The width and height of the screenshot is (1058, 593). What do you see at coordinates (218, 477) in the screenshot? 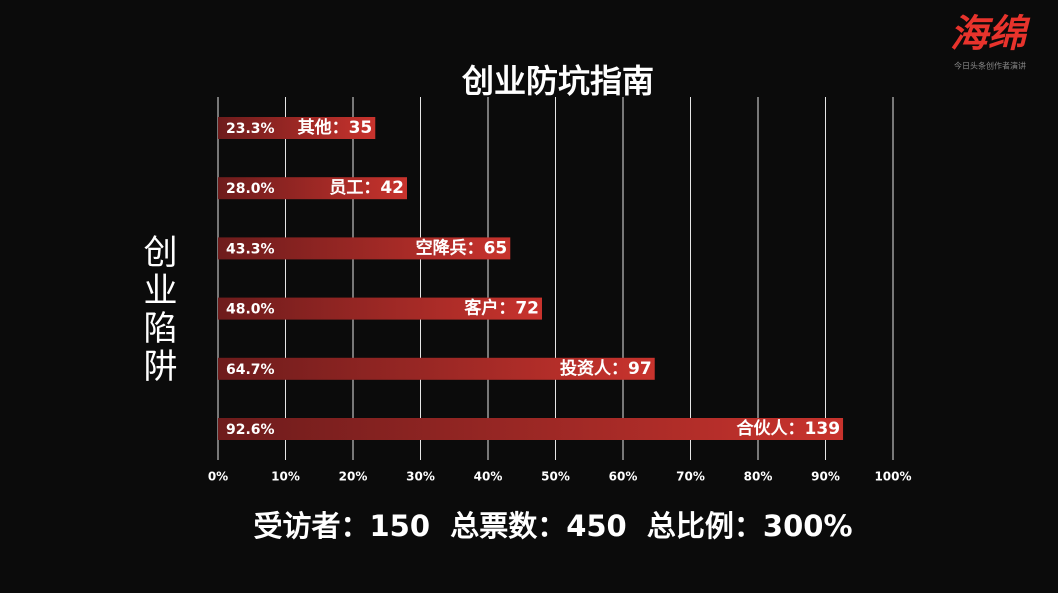
I see `x-tick-label: 0%` at bounding box center [218, 477].